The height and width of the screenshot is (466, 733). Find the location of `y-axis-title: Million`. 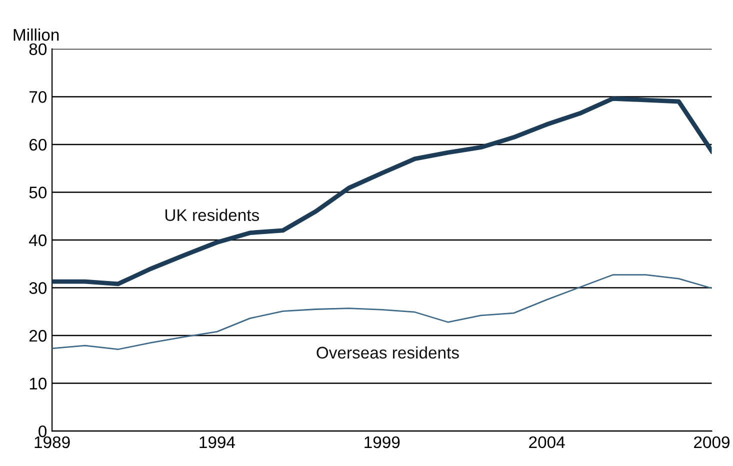

y-axis-title: Million is located at coordinates (36, 34).